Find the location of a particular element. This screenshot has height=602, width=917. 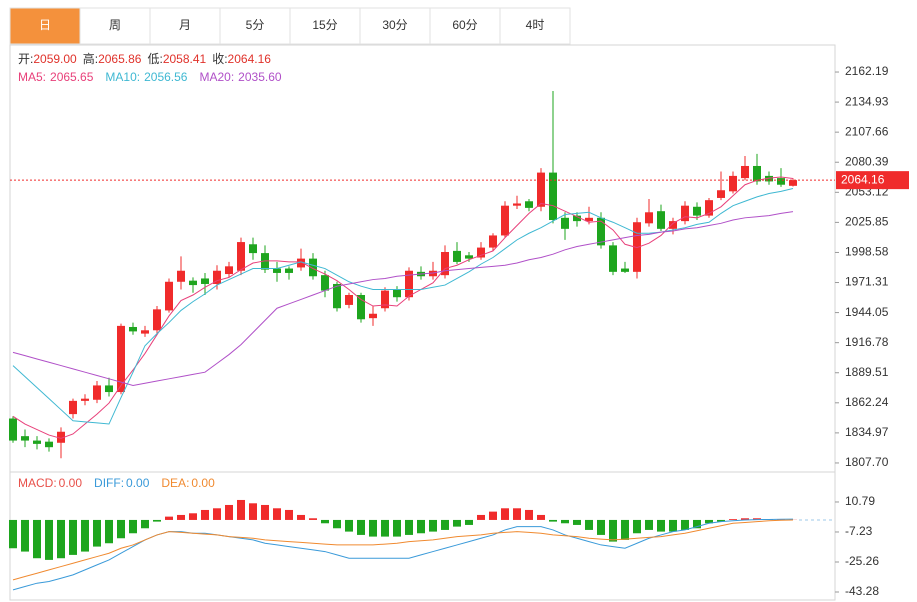

tab: 周 is located at coordinates (115, 26).